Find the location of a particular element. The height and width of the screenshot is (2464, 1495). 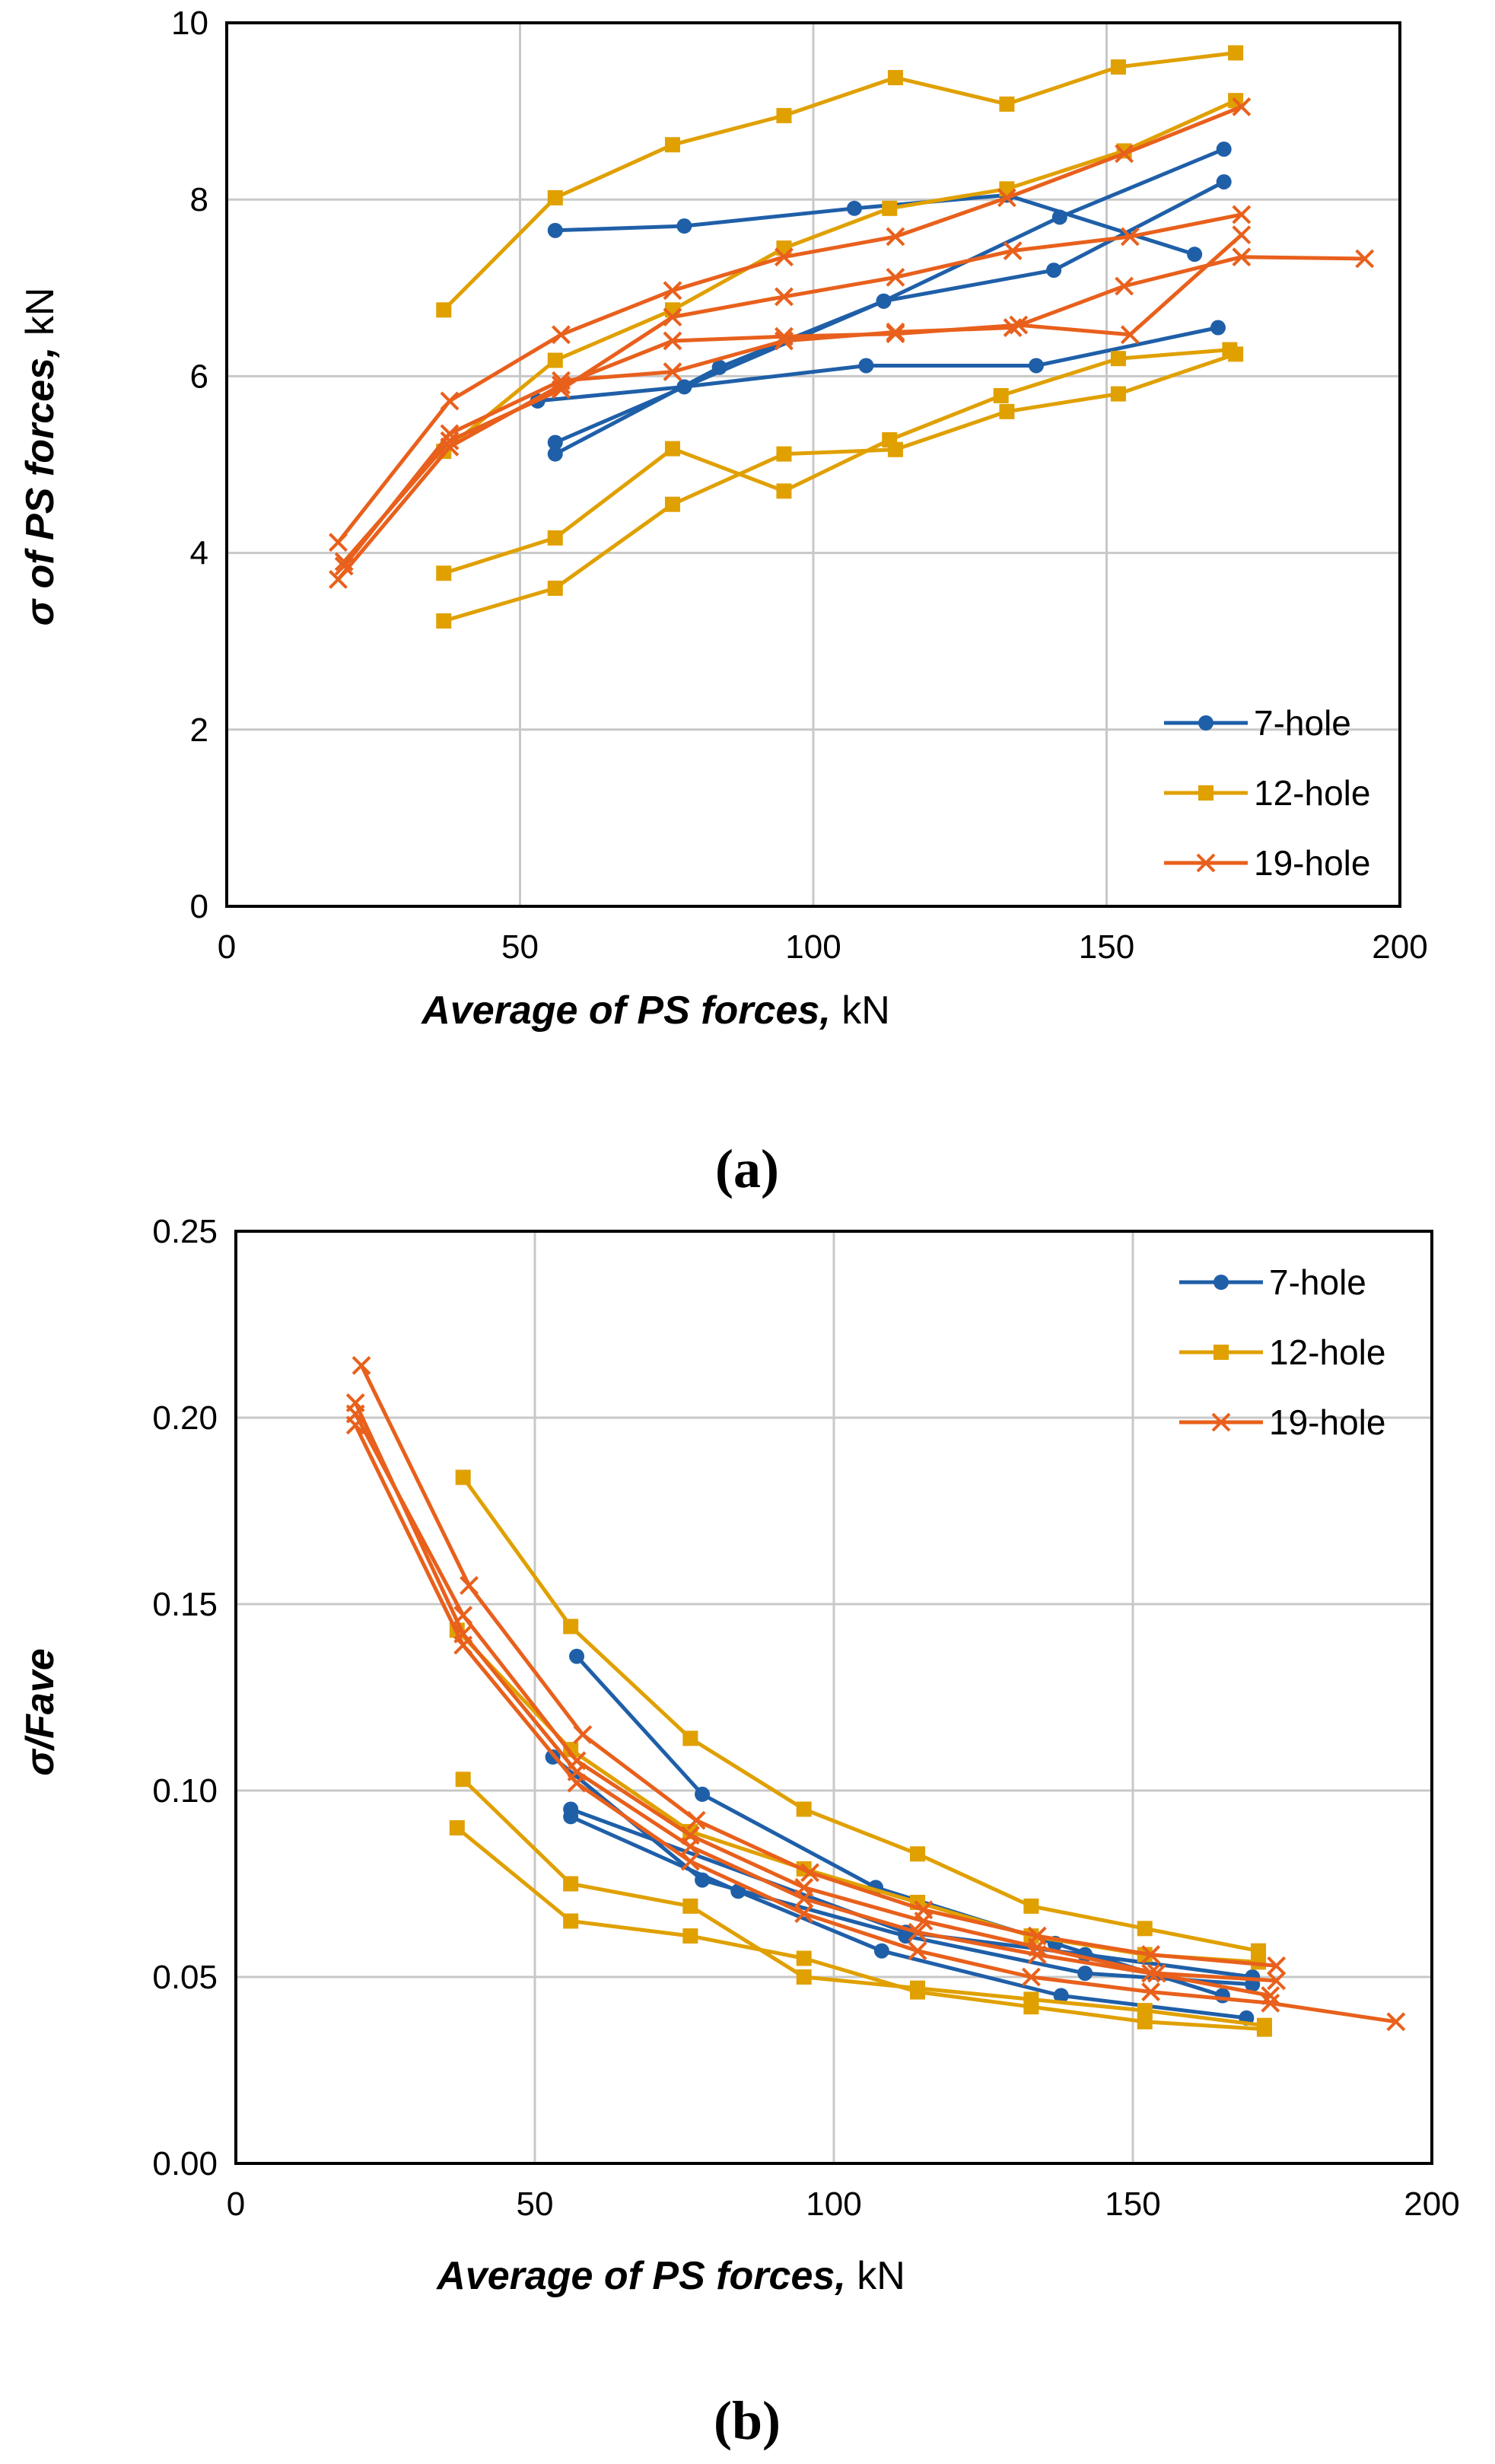

y-tick-label: 0 is located at coordinates (199, 906).